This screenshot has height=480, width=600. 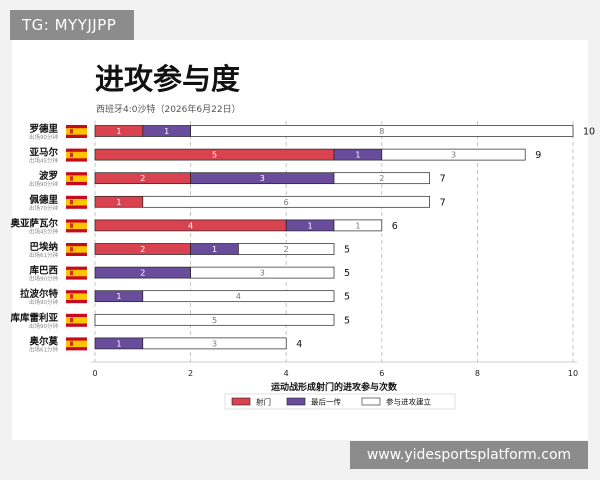 I want to click on legend-swatch, so click(x=296, y=401).